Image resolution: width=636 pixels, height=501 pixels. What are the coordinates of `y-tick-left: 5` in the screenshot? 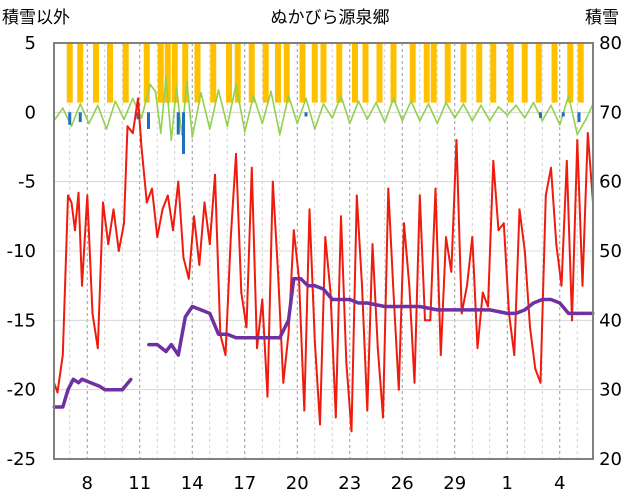 It's located at (30, 43).